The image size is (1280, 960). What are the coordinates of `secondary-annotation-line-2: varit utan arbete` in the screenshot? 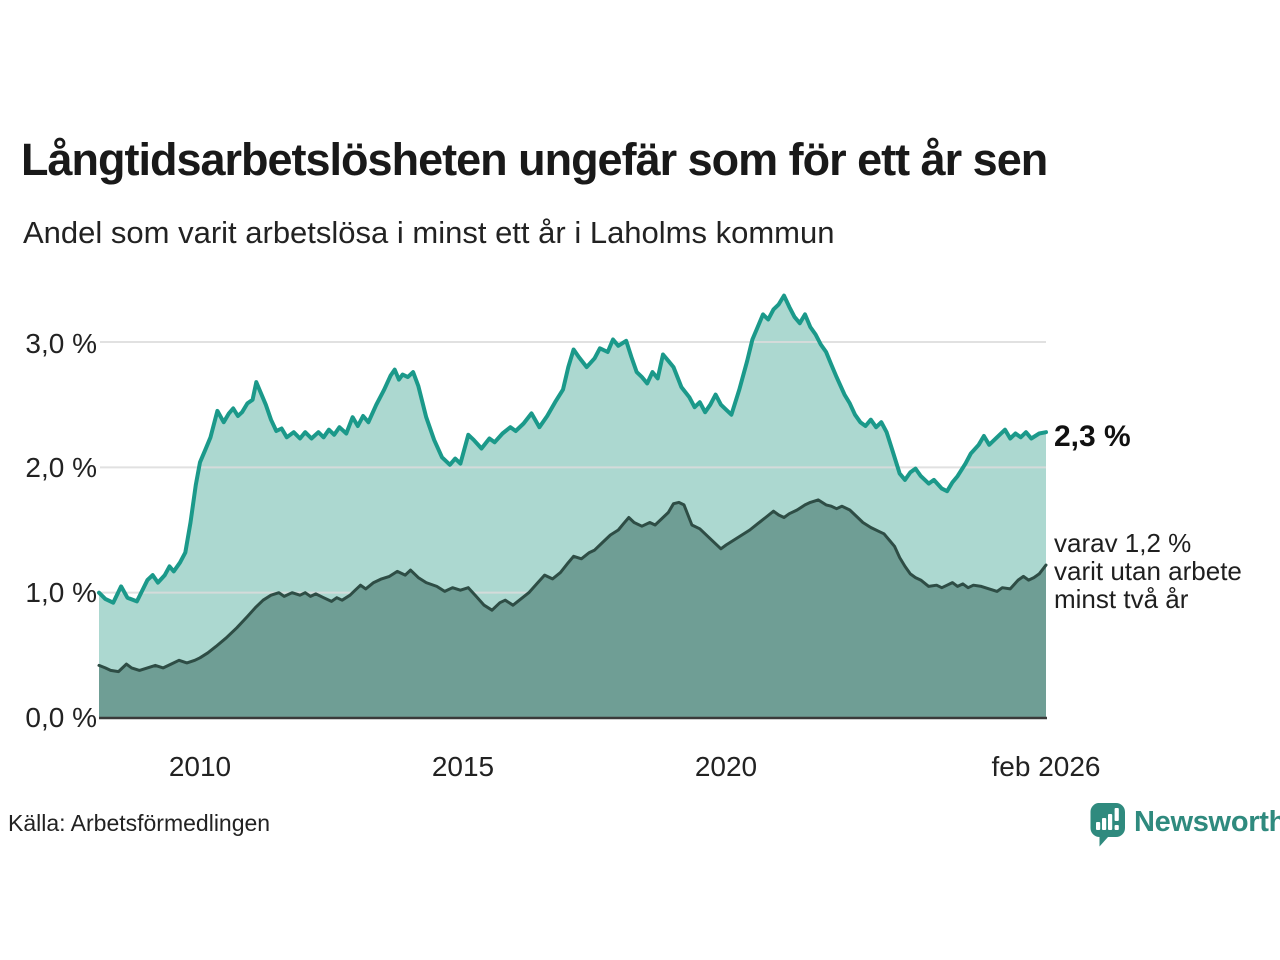 It's located at (1148, 571).